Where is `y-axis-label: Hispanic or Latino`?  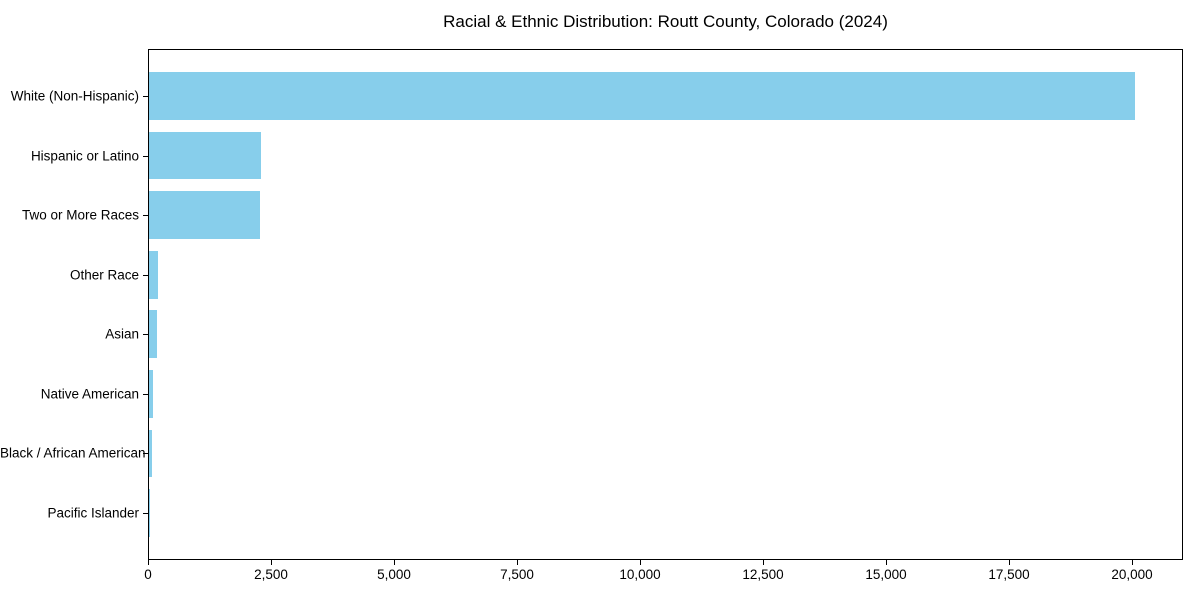 y-axis-label: Hispanic or Latino is located at coordinates (84, 156).